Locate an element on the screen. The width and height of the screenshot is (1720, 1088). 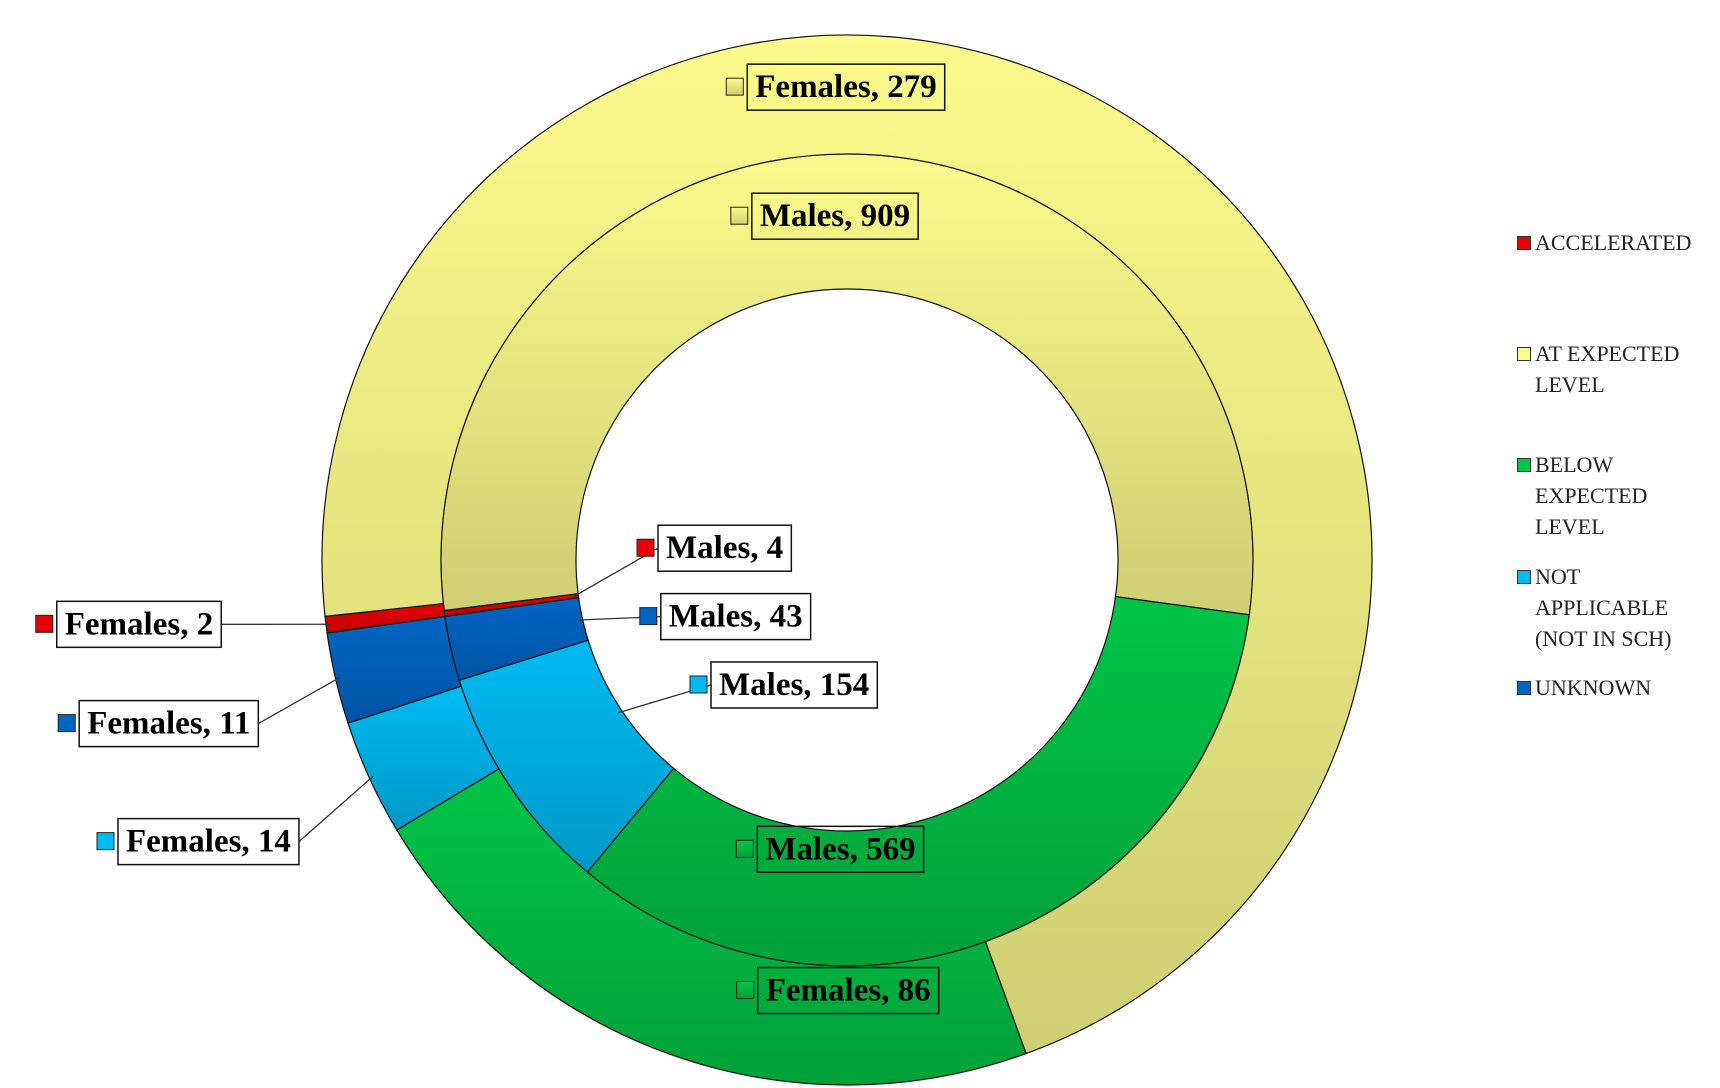
legend-item: AT EXPECTED LEVEL is located at coordinates (1614, 369).